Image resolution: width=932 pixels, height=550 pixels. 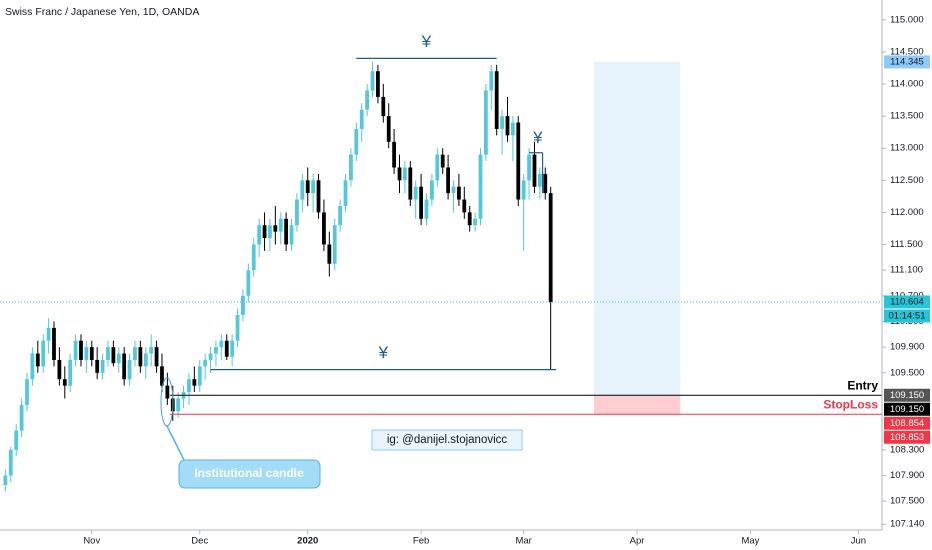 I want to click on price-badge-text: 108.854, so click(x=907, y=423).